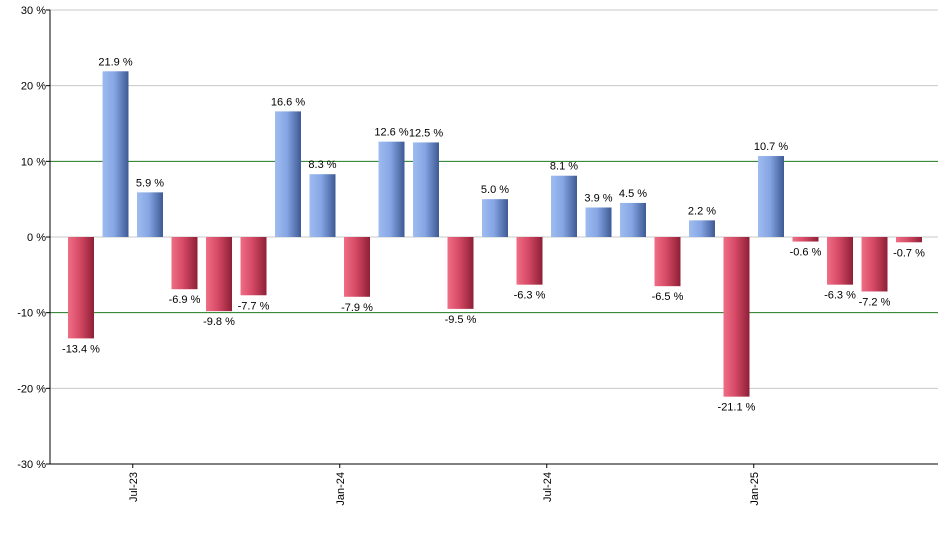 Image resolution: width=940 pixels, height=550 pixels. I want to click on bar-value-label: 8.1 %, so click(564, 167).